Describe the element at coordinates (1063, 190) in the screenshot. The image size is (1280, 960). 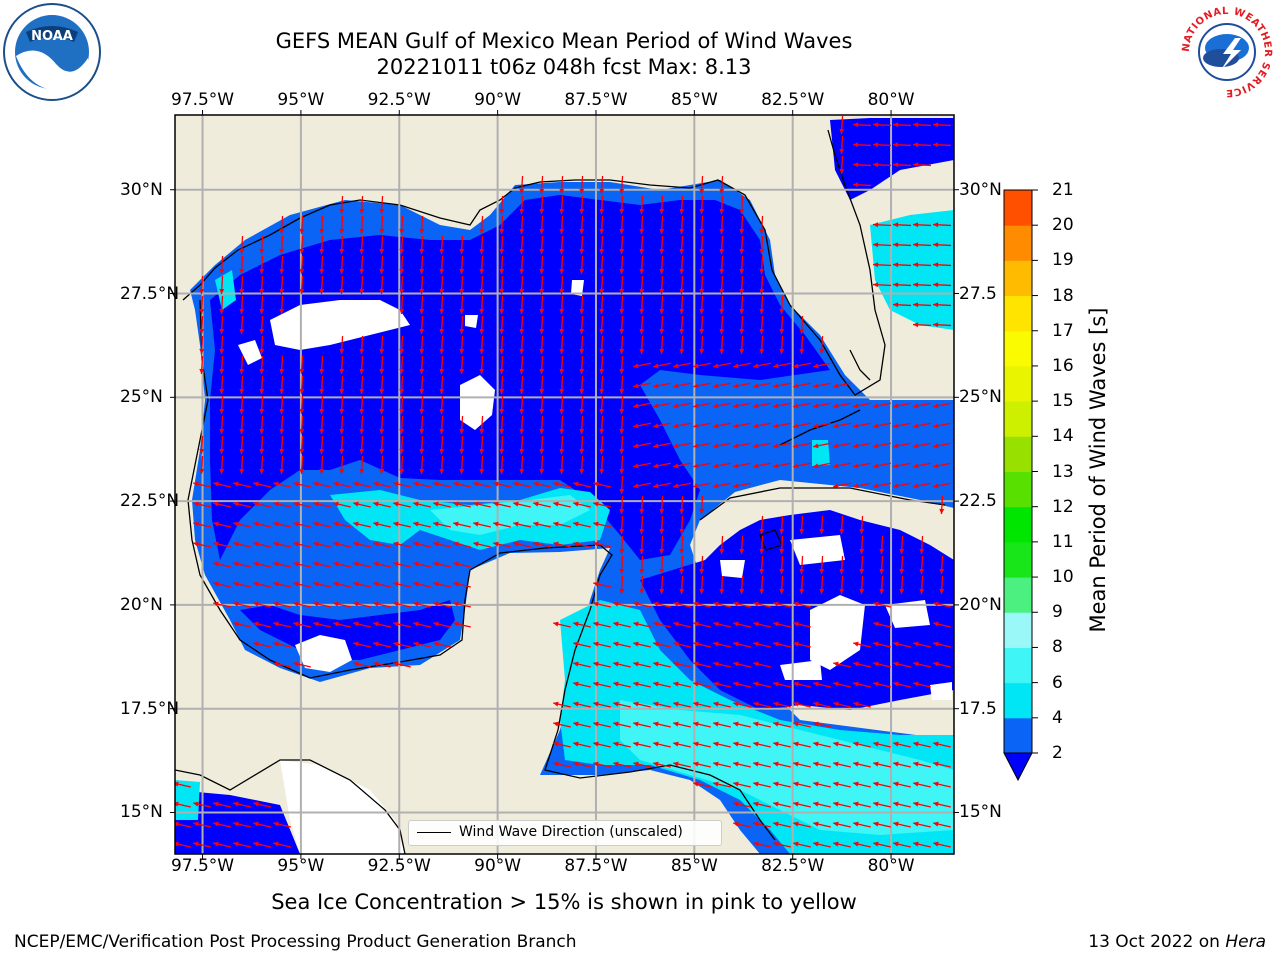
I see `colorbar-tick-label: 21` at that location.